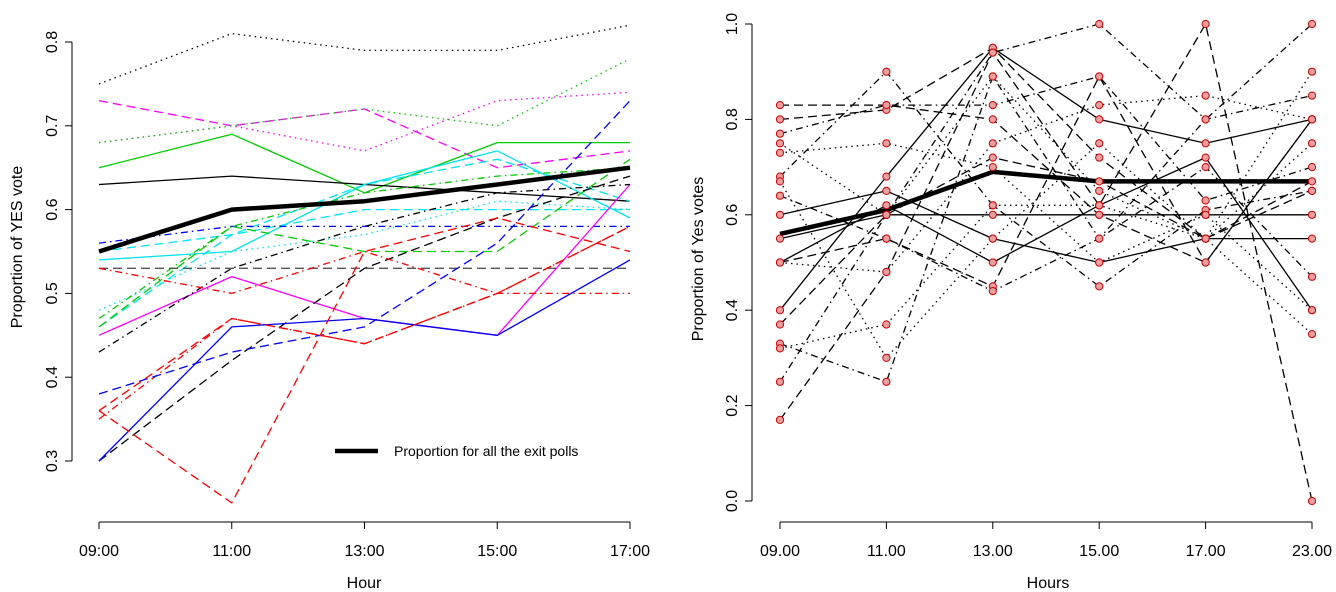 The height and width of the screenshot is (592, 1336). I want to click on left-y-tick-label: 0.7, so click(52, 126).